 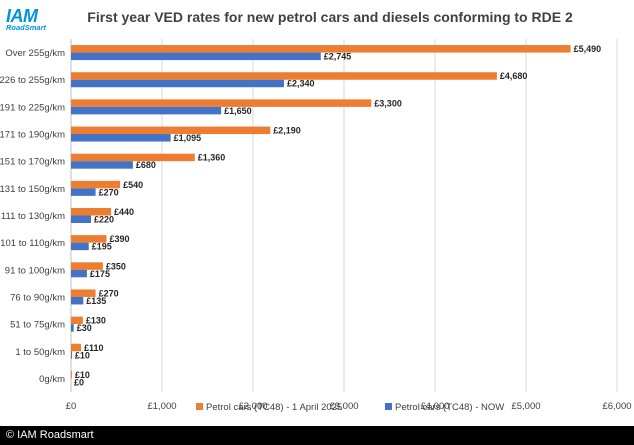 I want to click on category-label: 131 to 150g/km, so click(x=32, y=189).